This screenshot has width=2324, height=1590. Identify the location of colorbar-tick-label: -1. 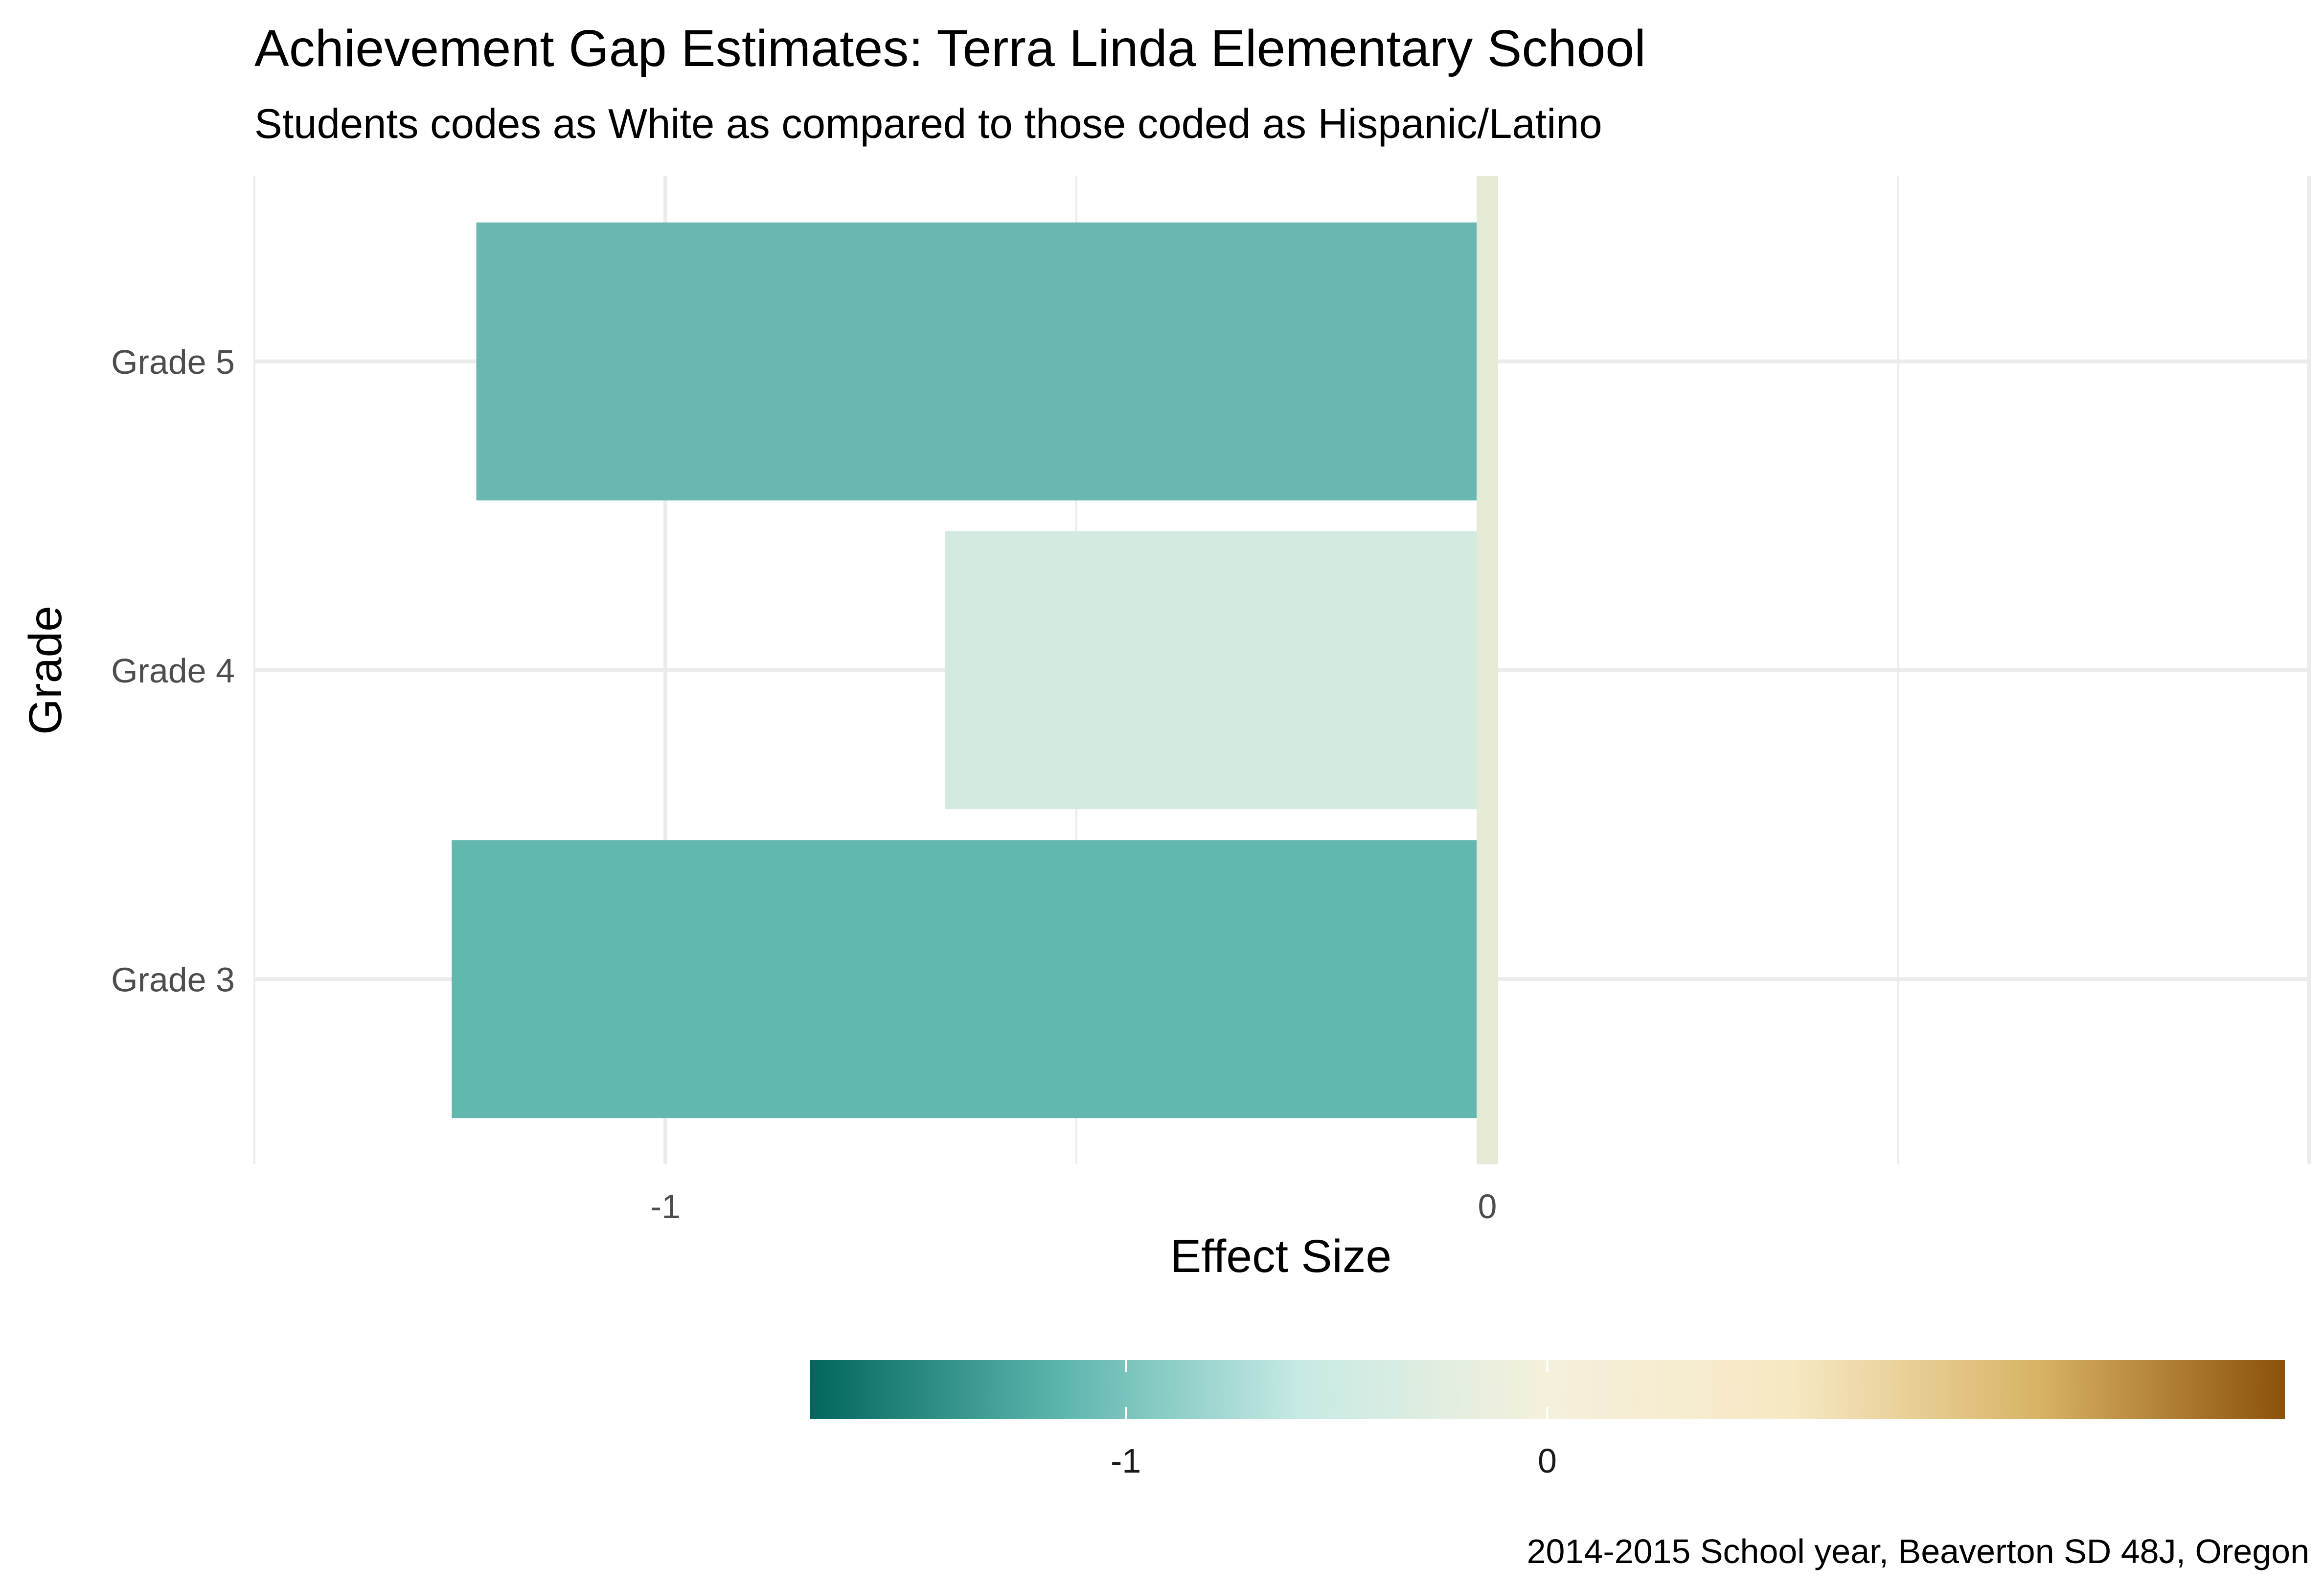
(1126, 1461).